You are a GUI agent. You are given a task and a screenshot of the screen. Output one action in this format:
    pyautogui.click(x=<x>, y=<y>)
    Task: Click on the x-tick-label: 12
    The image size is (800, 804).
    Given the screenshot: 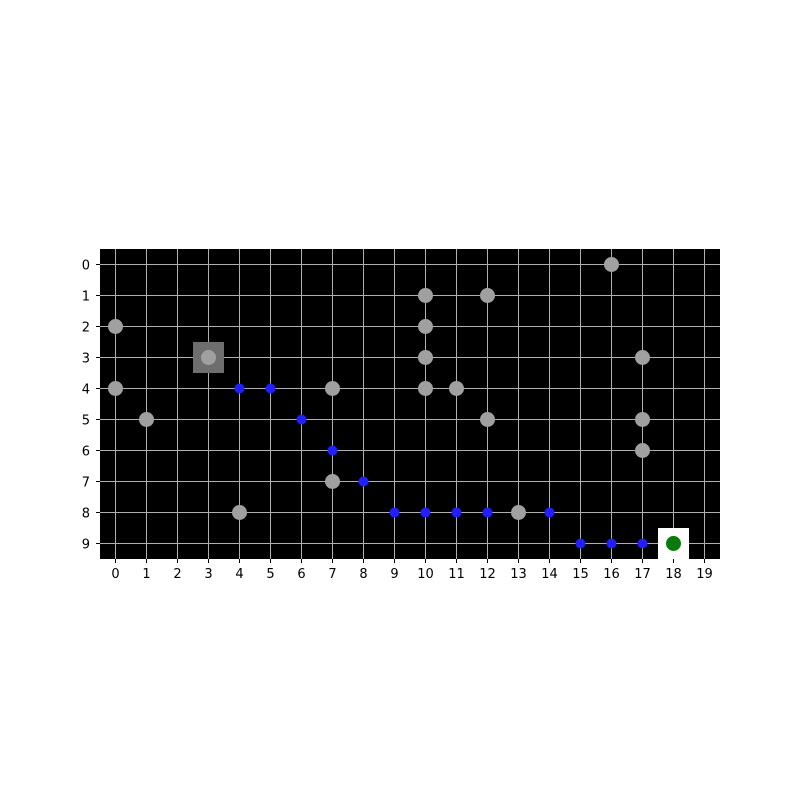 What is the action you would take?
    pyautogui.click(x=487, y=574)
    